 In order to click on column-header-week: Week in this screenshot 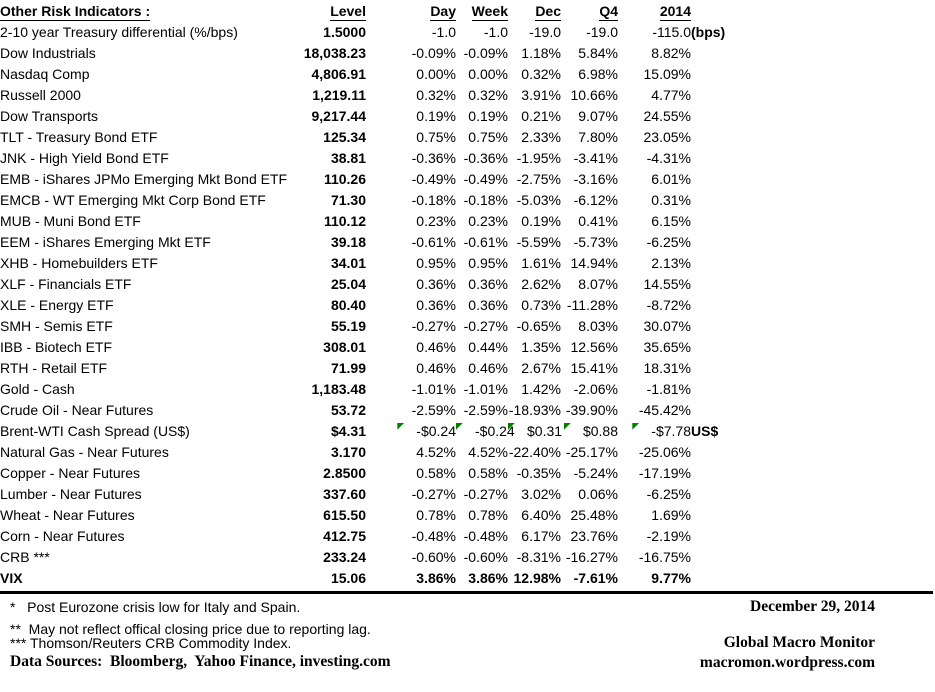, I will do `click(489, 12)`.